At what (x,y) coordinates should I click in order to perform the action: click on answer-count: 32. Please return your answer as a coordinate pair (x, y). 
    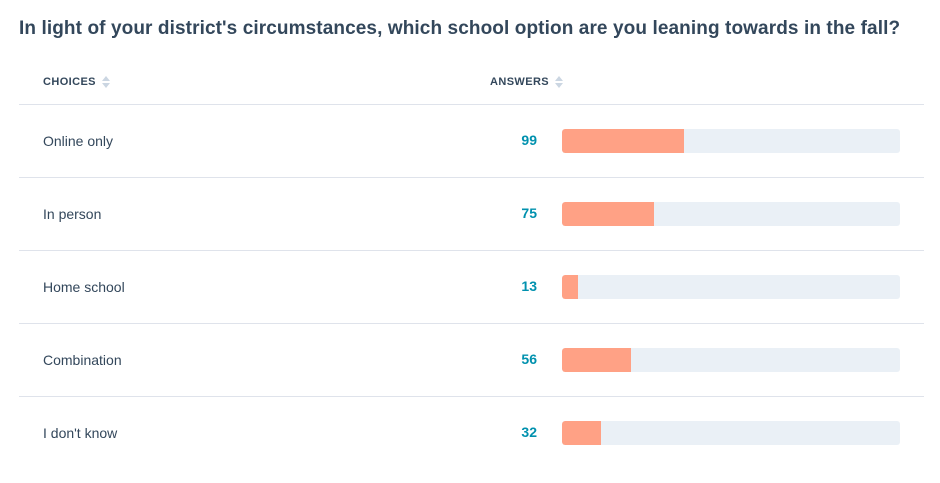
    Looking at the image, I should click on (529, 432).